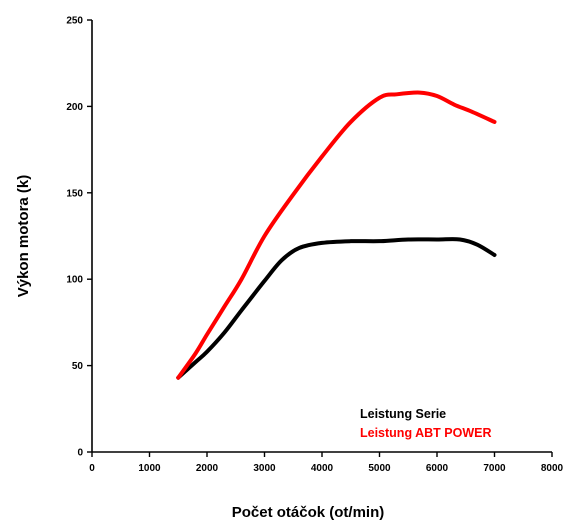 Image resolution: width=569 pixels, height=523 pixels. Describe the element at coordinates (23, 236) in the screenshot. I see `y-axis-title: Výkon motora (k)` at that location.